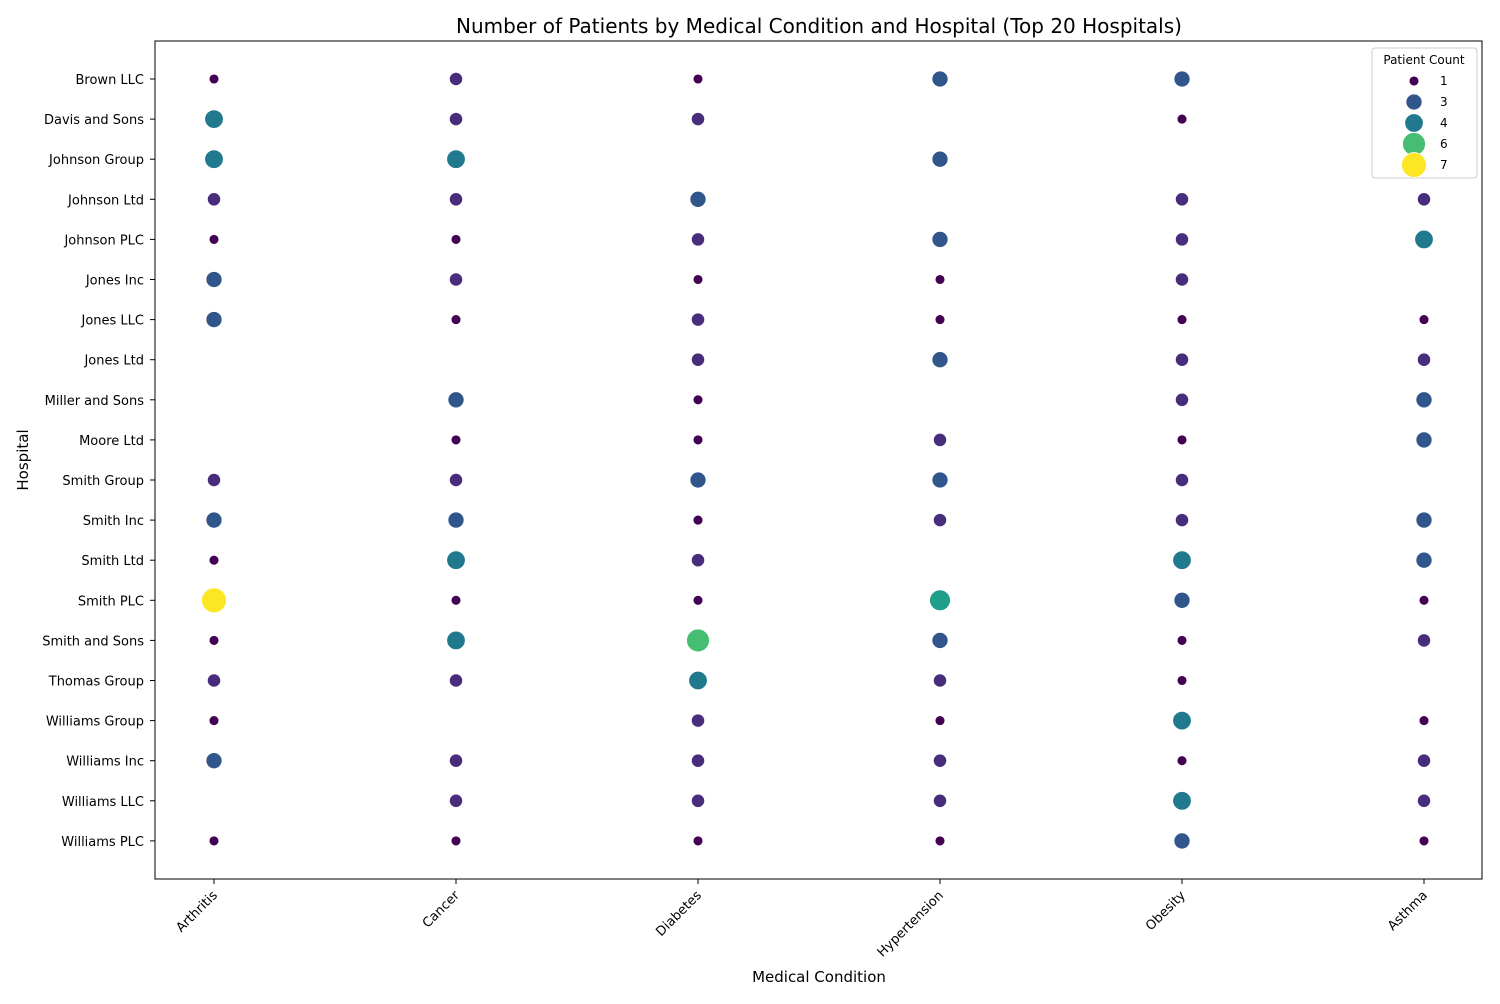 The image size is (1500, 1004). I want to click on y-tick-label: Brown LLC, so click(110, 80).